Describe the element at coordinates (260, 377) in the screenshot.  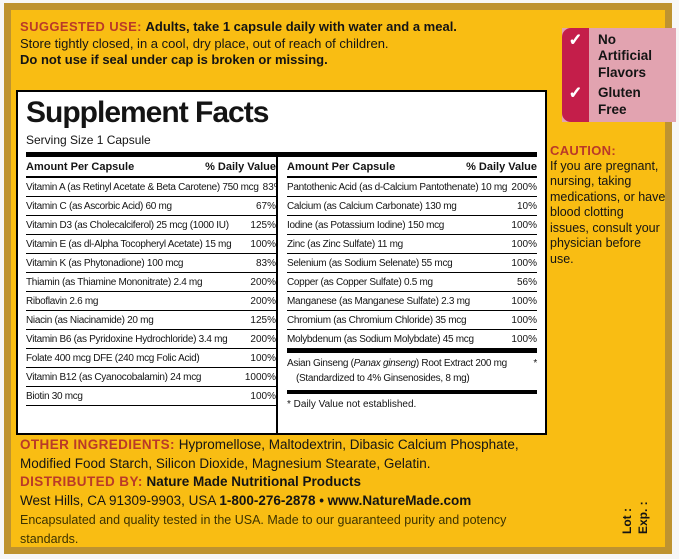
I see `nutrient-daily-value: 1000%` at that location.